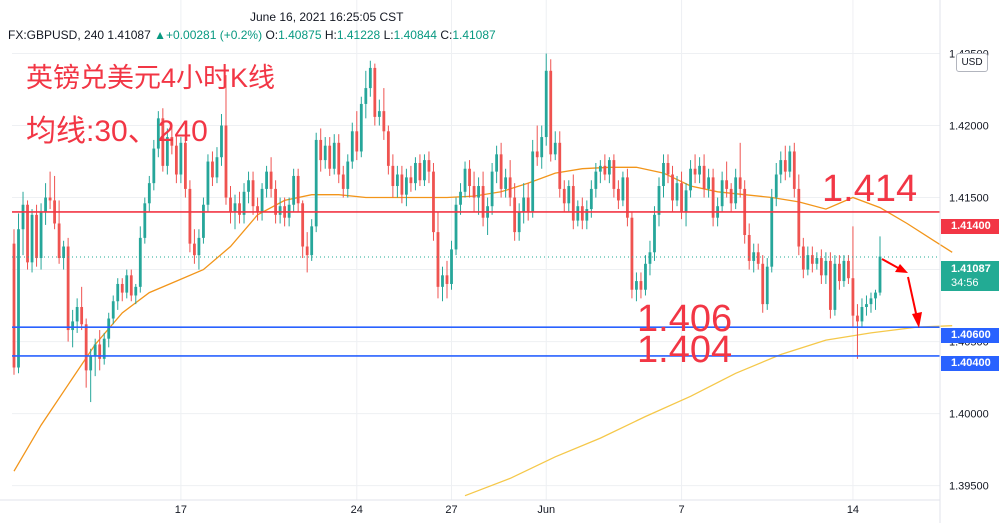 The height and width of the screenshot is (523, 1006). What do you see at coordinates (969, 487) in the screenshot?
I see `y-tick-label: 1.39500` at bounding box center [969, 487].